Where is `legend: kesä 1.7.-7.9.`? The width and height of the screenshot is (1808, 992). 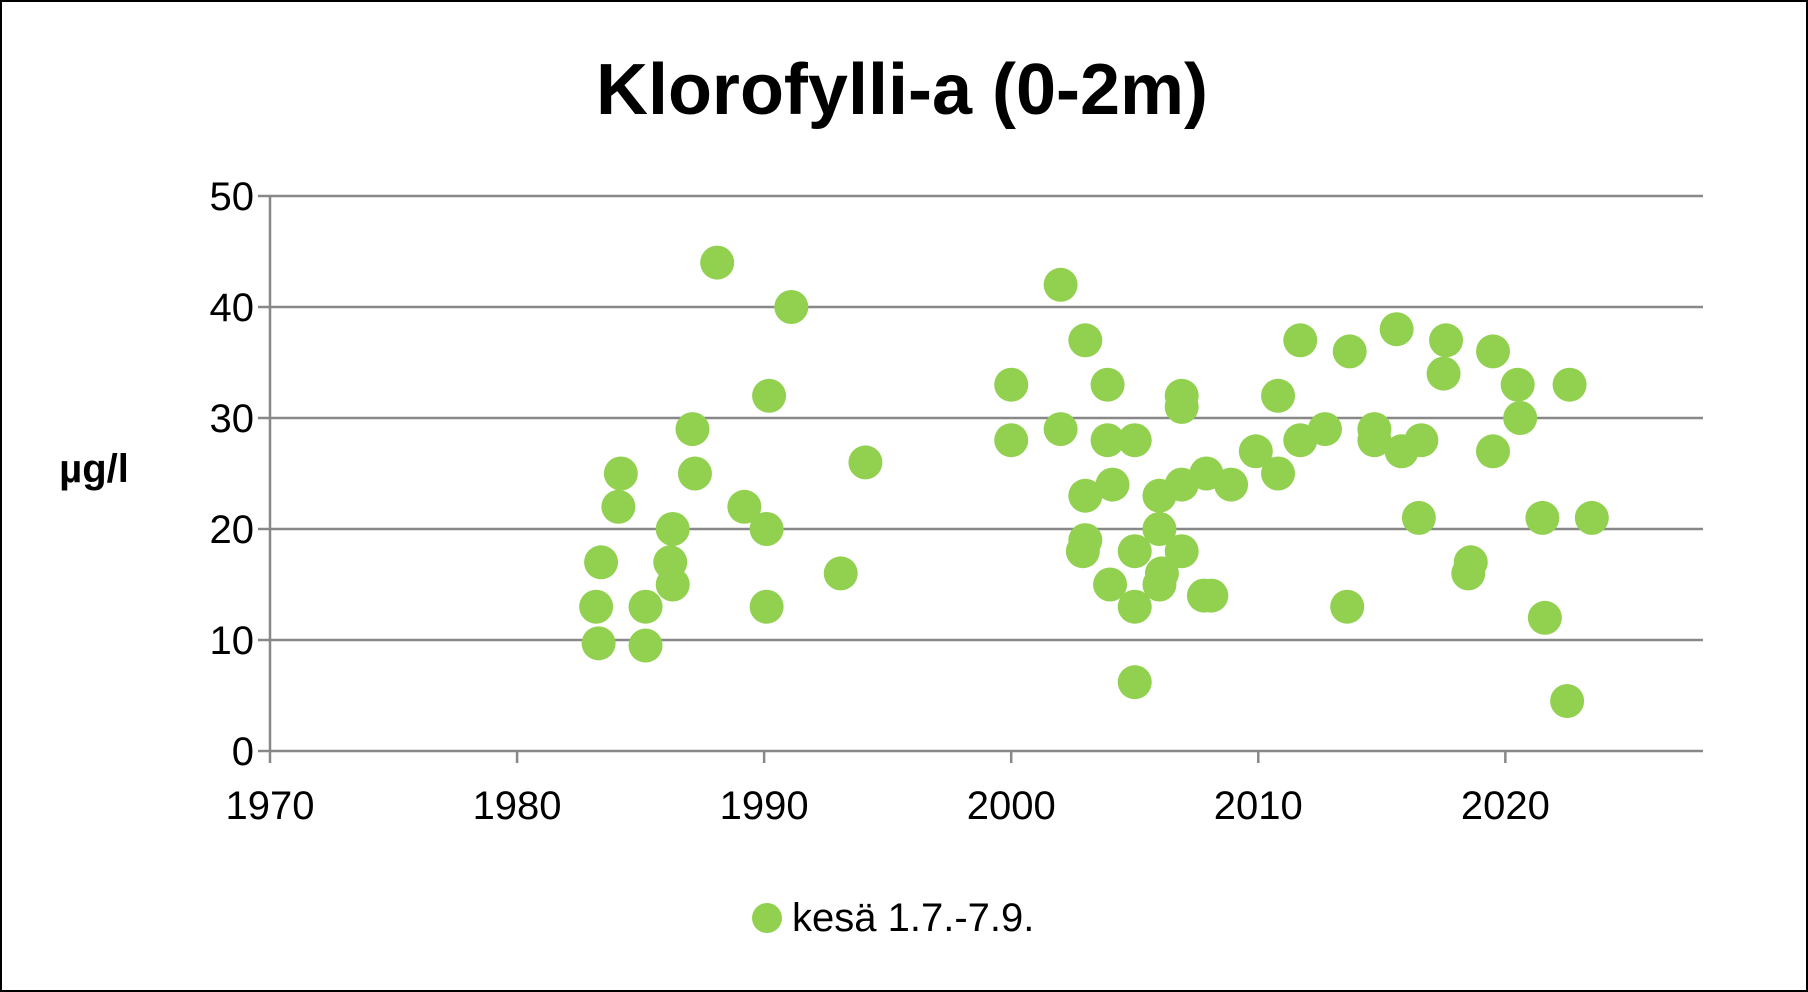
legend: kesä 1.7.-7.9. is located at coordinates (893, 918).